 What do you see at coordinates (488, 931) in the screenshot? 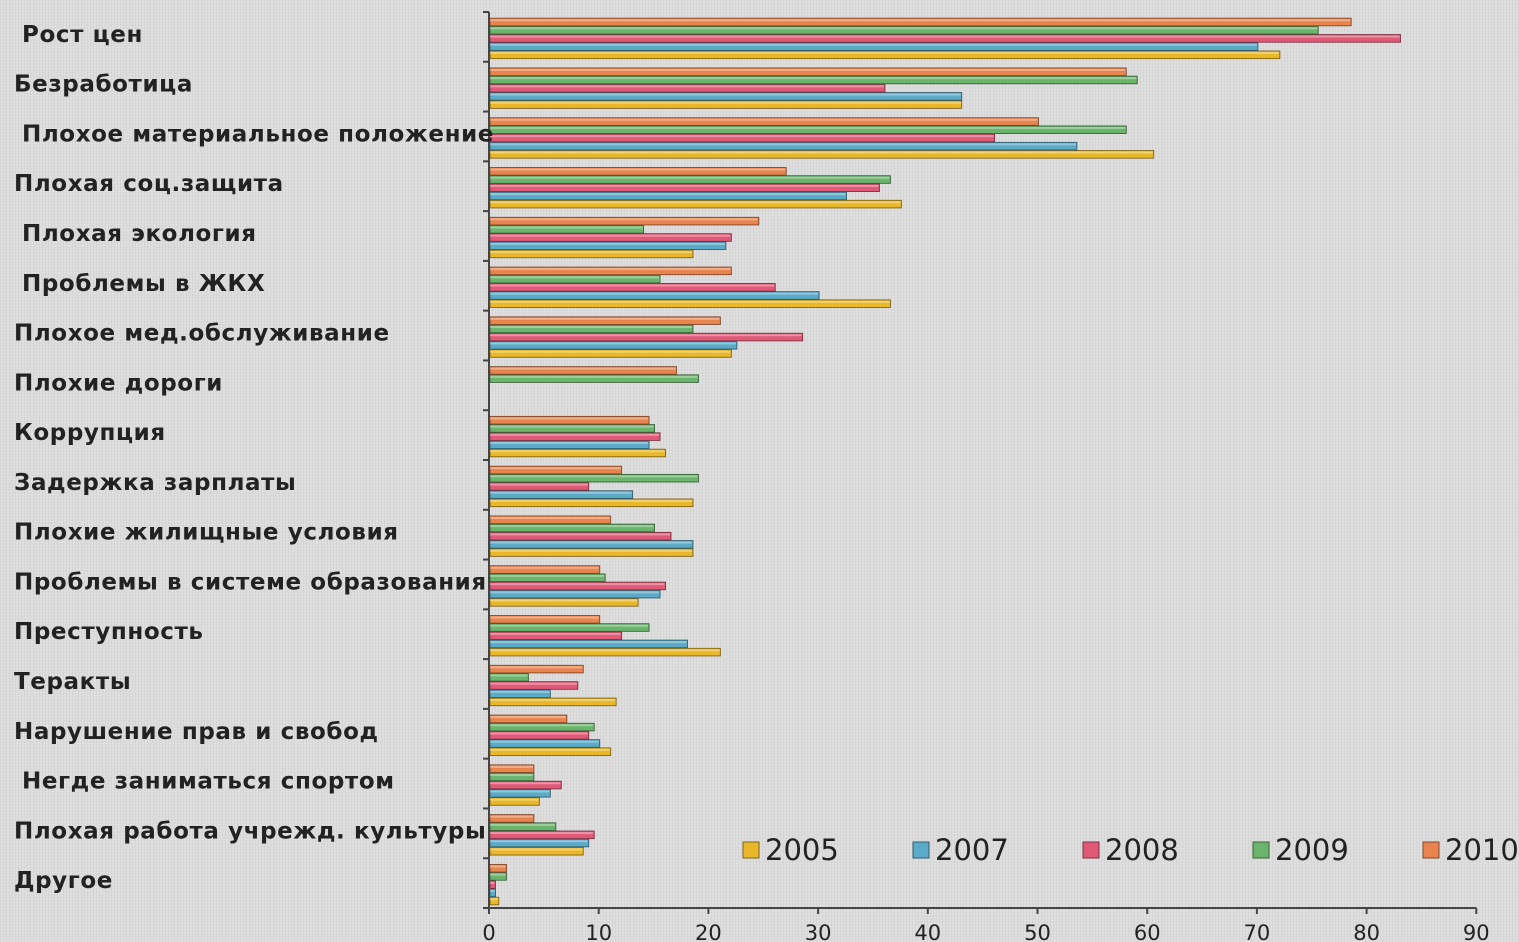
I see `x-tick-label: 0` at bounding box center [488, 931].